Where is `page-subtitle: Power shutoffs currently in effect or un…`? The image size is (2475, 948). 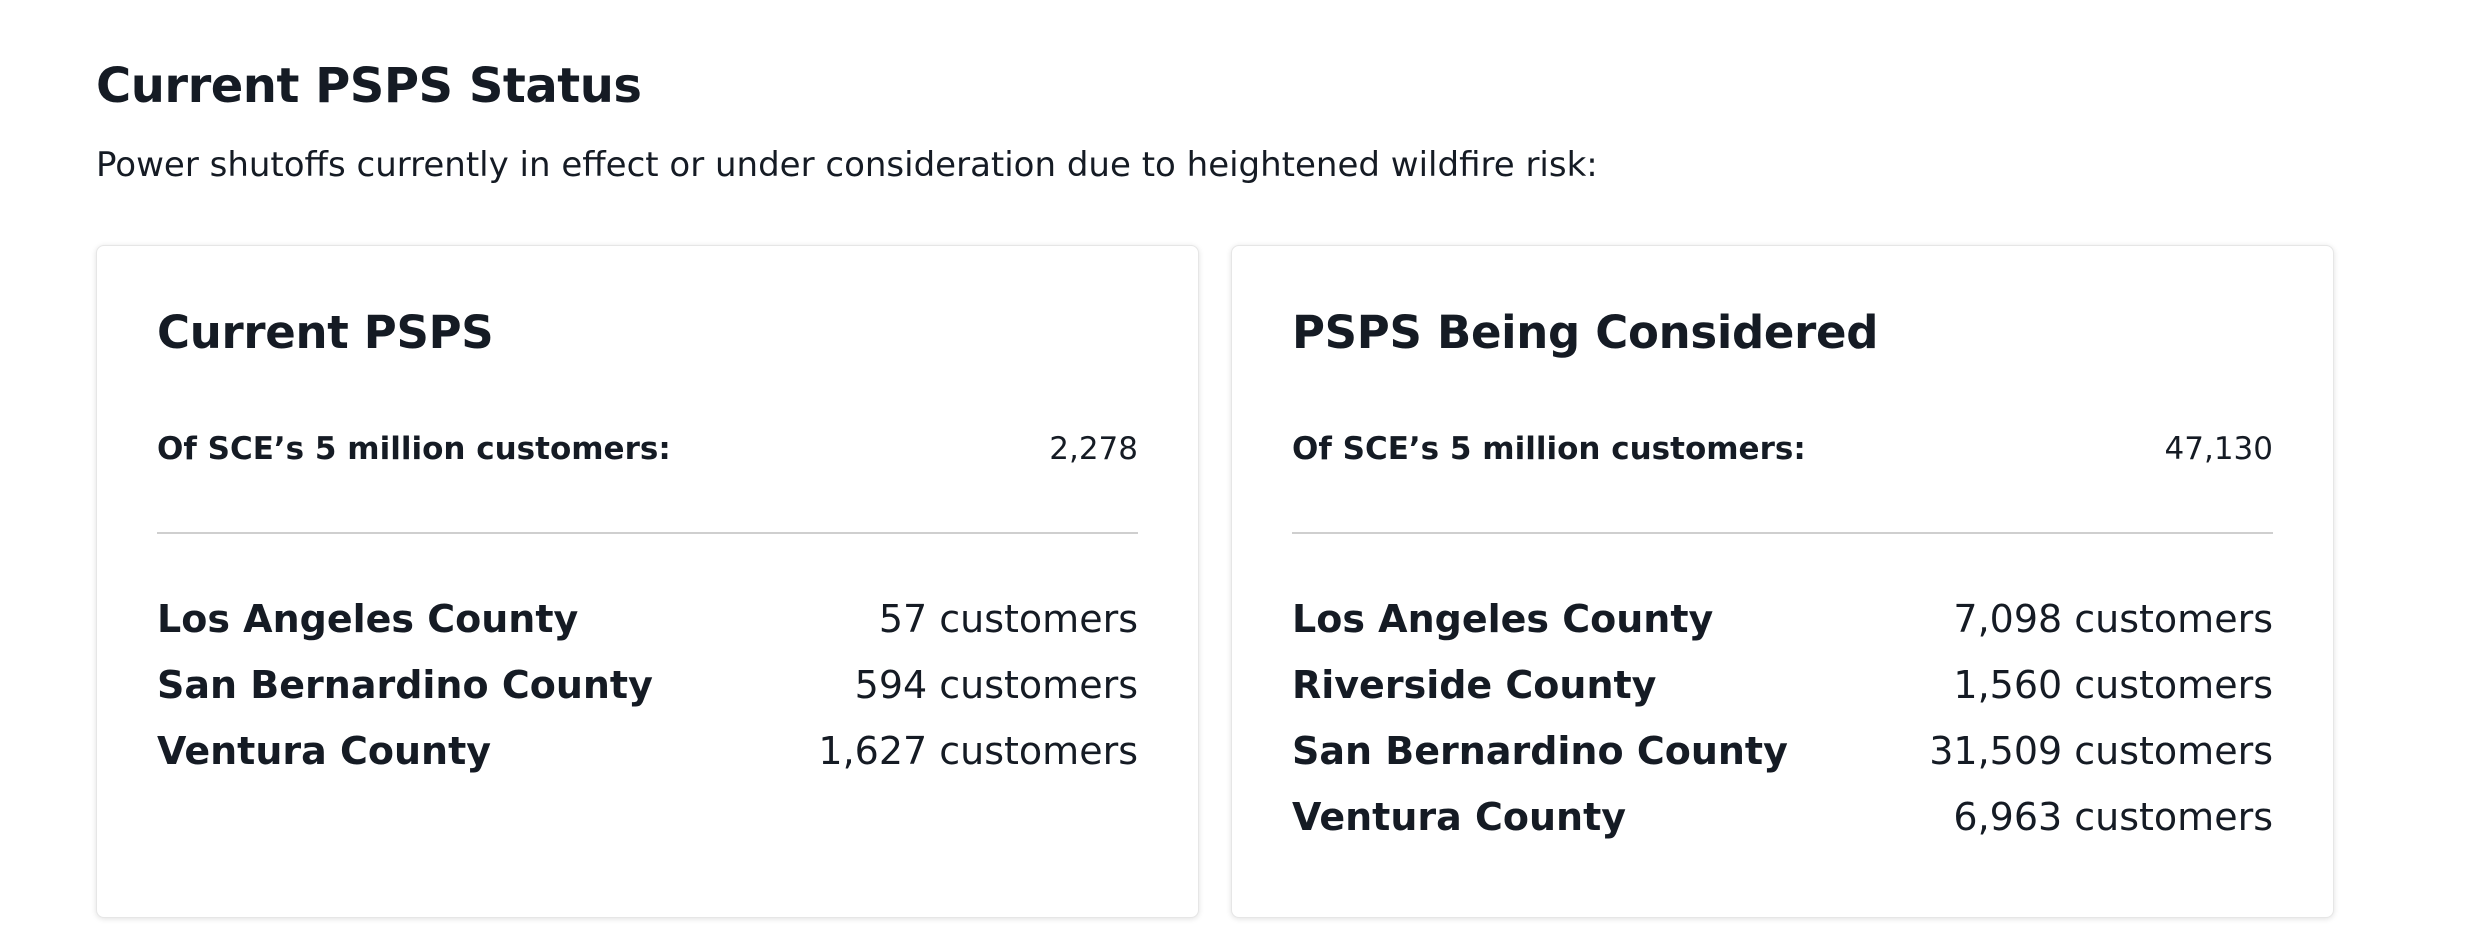 page-subtitle: Power shutoffs currently in effect or un… is located at coordinates (847, 165).